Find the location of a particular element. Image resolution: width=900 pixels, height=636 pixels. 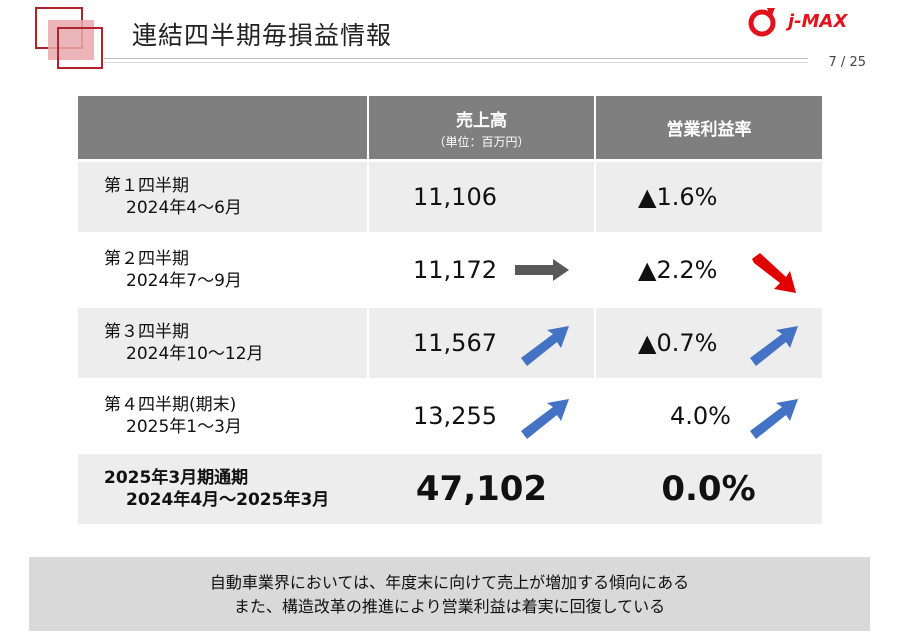

margin-header-title: 営業利益率 is located at coordinates (709, 130).